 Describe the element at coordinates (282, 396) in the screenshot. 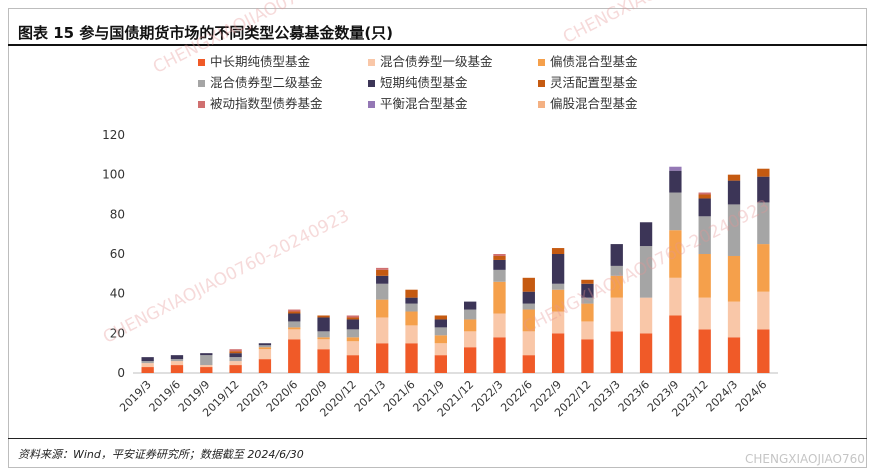

I see `x-tick-label: 2020/6` at that location.